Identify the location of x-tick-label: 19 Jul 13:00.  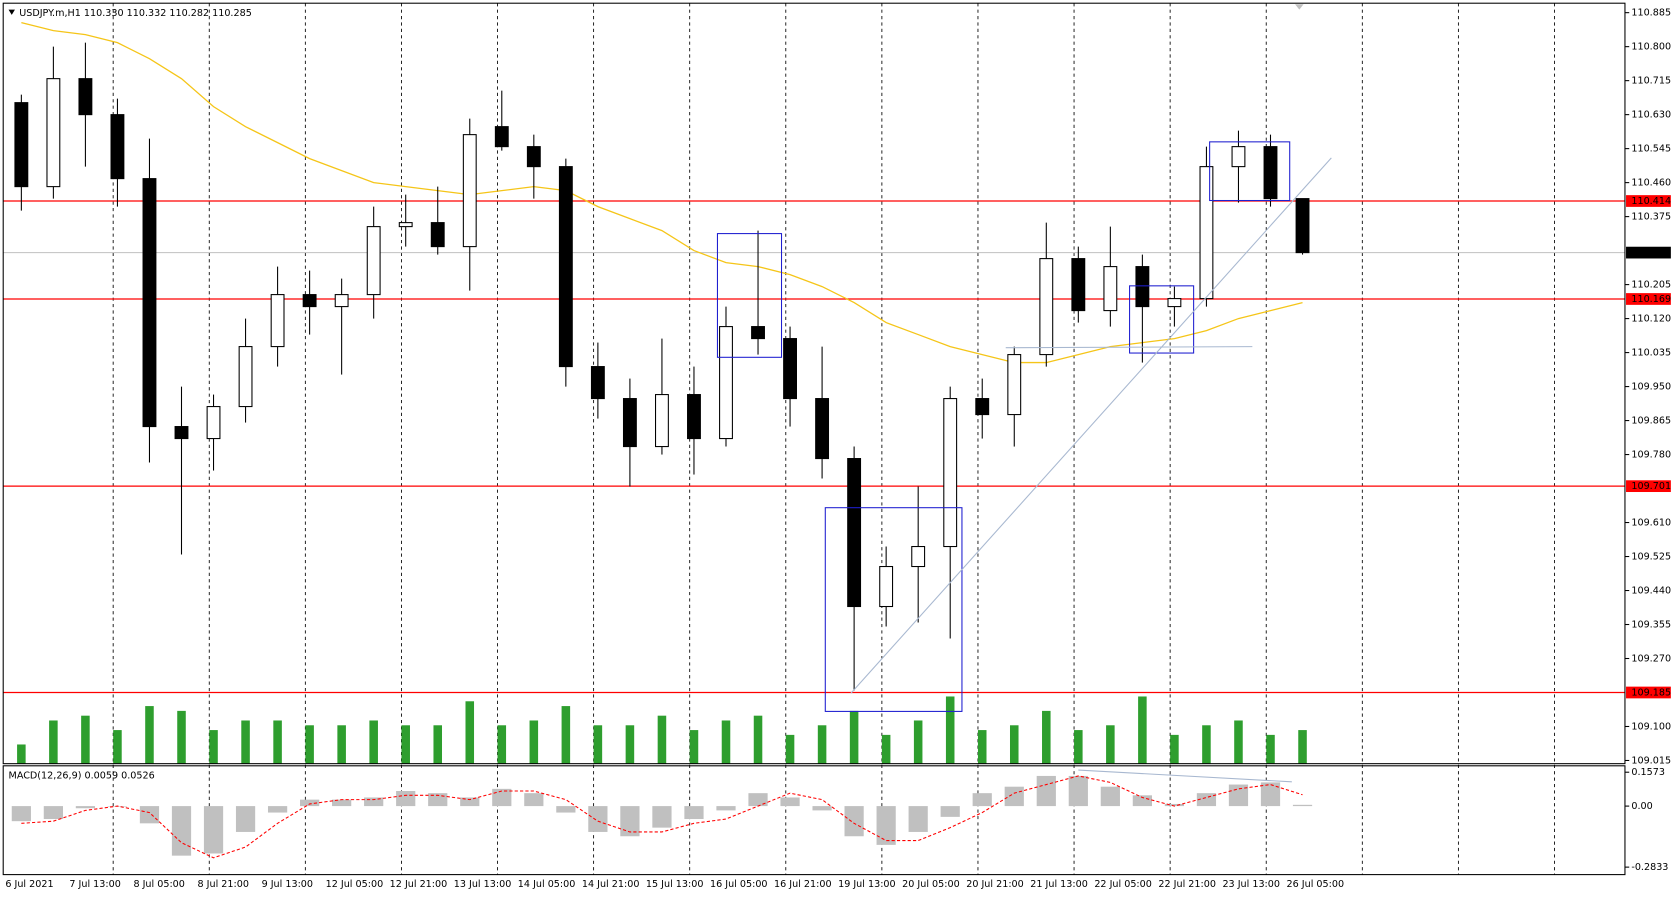
(867, 884).